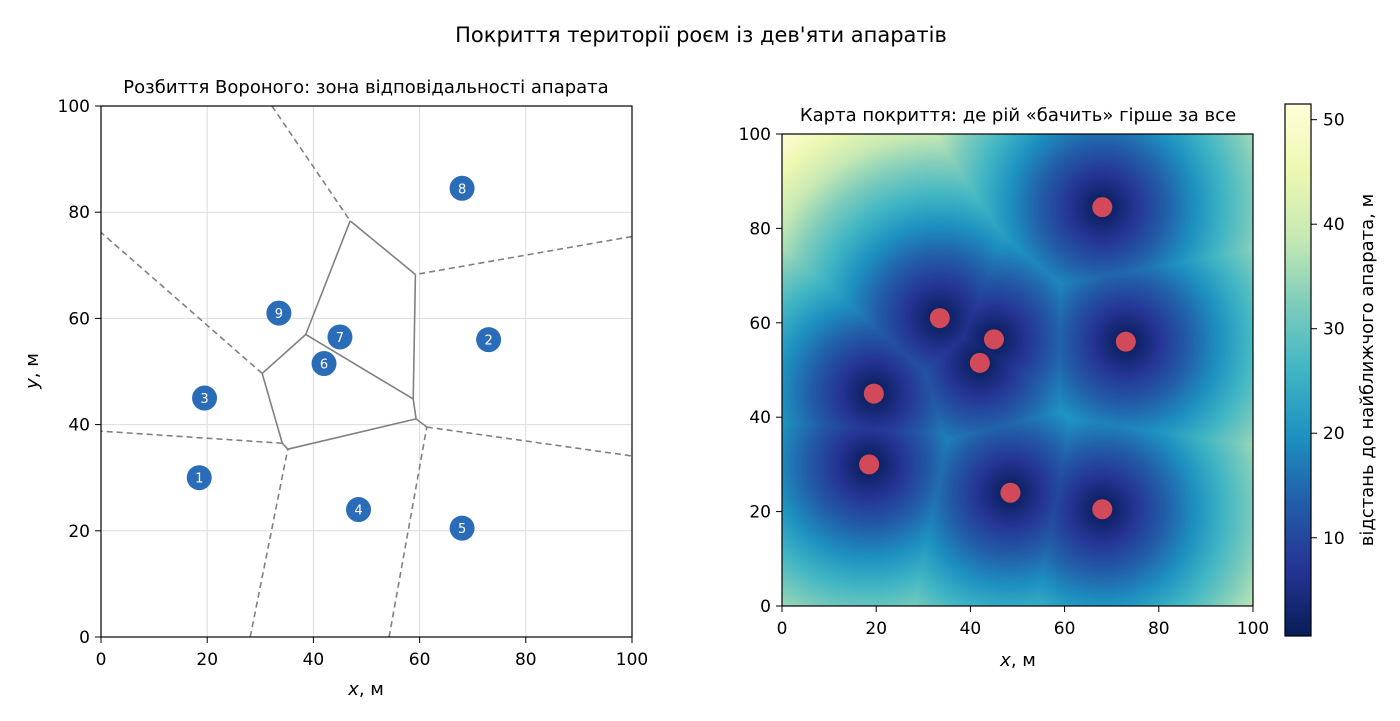 This screenshot has width=1400, height=721. Describe the element at coordinates (1334, 330) in the screenshot. I see `colorbar-tick-label: 30` at that location.